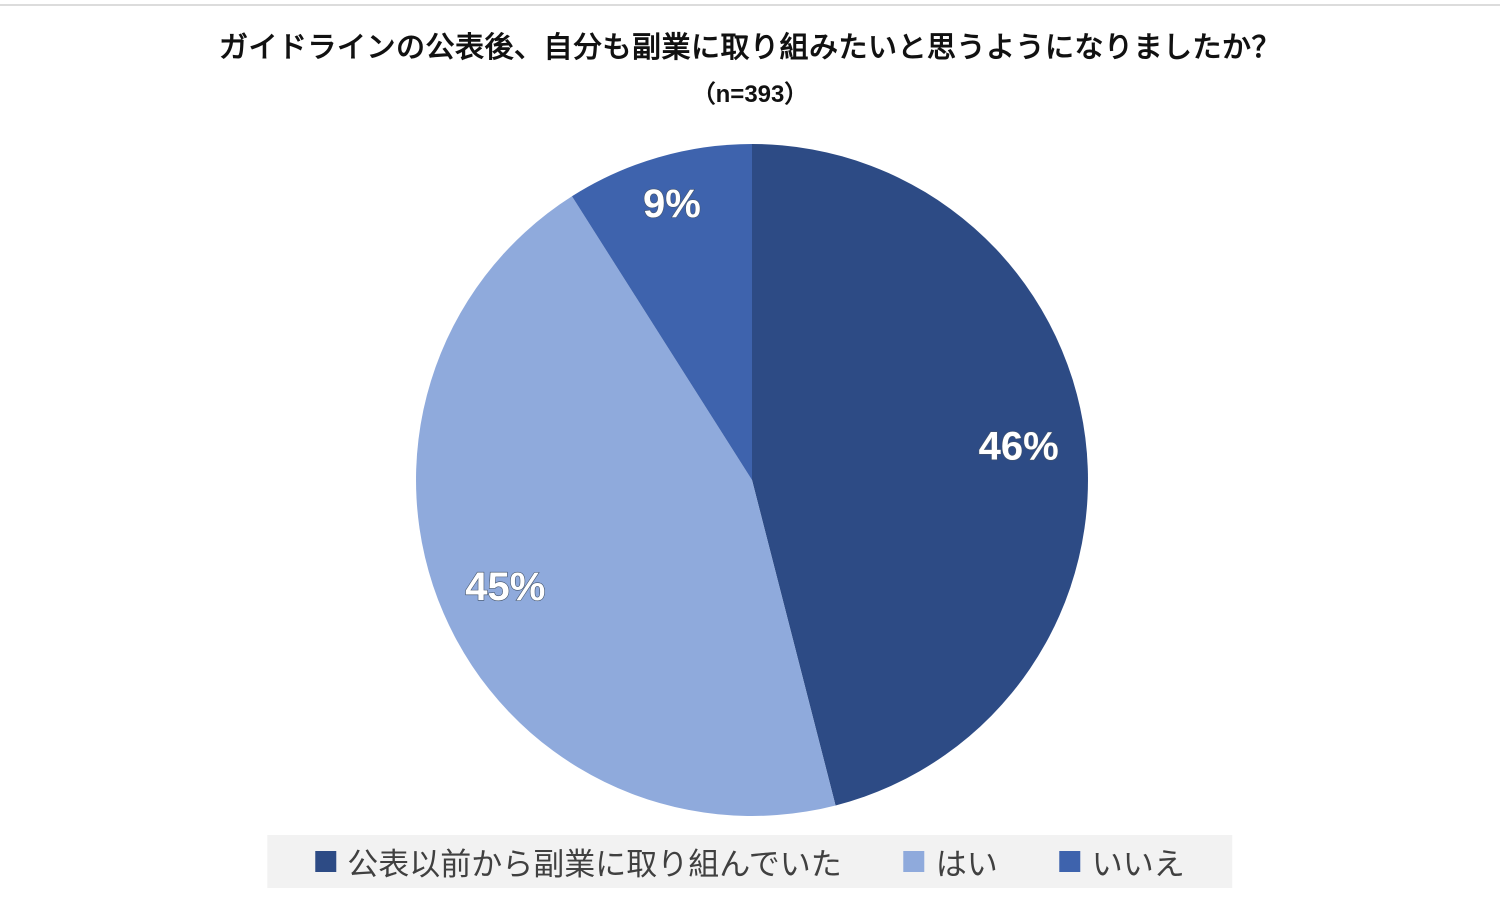  I want to click on legend-item-3: いいえ, so click(1122, 861).